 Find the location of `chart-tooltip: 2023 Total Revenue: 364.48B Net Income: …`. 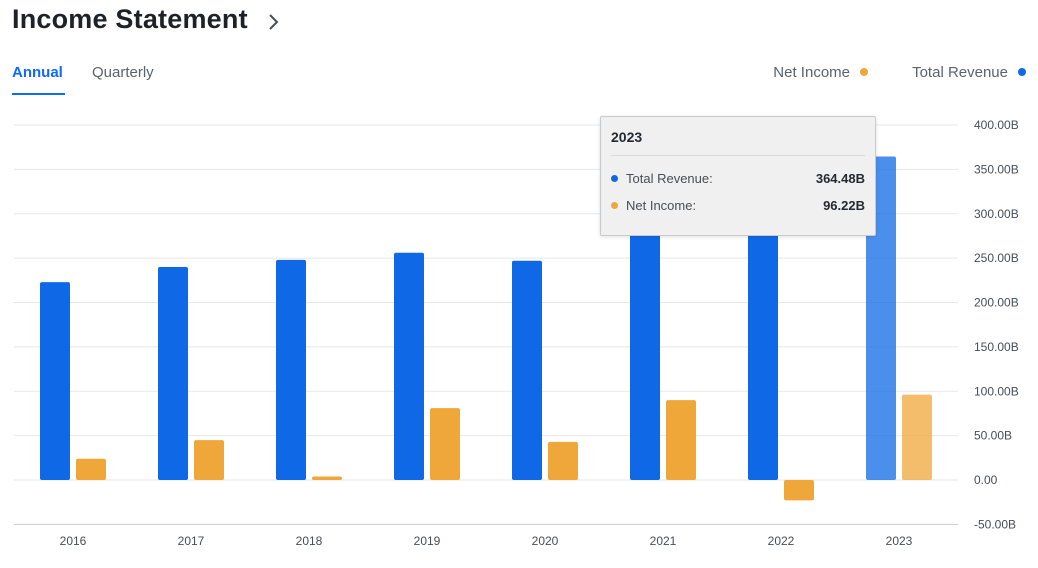

chart-tooltip: 2023 Total Revenue: 364.48B Net Income: … is located at coordinates (738, 176).